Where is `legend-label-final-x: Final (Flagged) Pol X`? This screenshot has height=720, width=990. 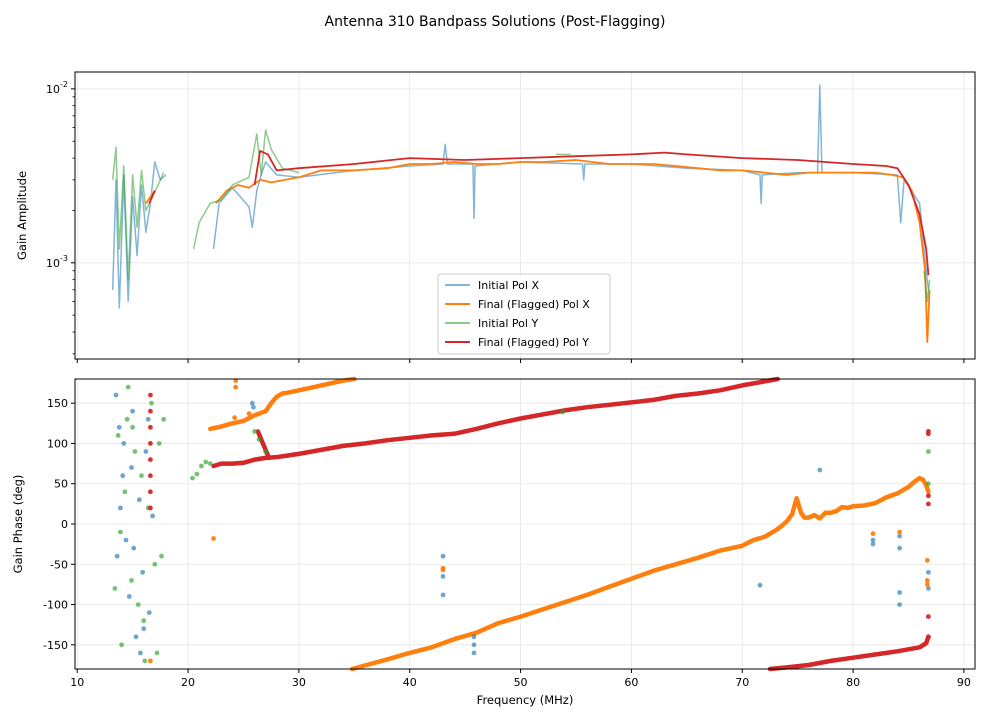 legend-label-final-x: Final (Flagged) Pol X is located at coordinates (534, 304).